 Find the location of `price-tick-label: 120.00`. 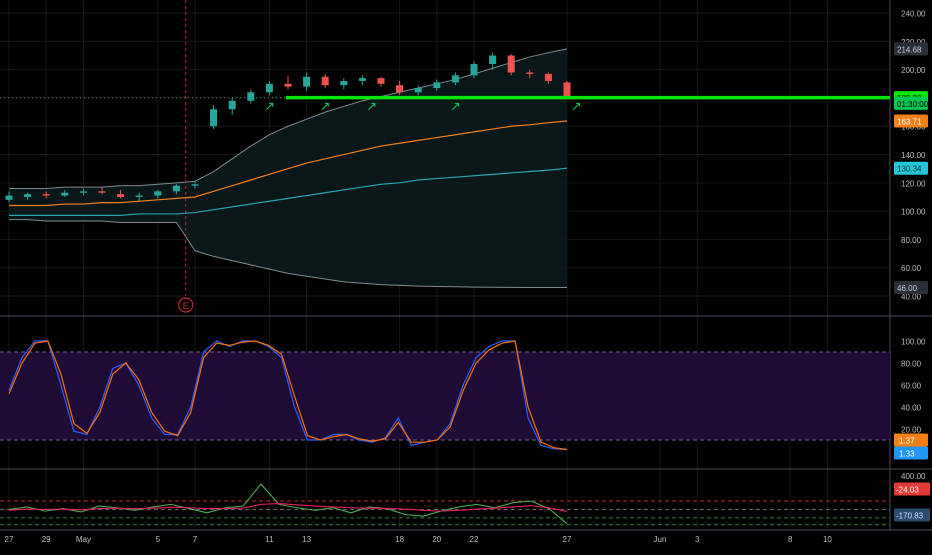

price-tick-label: 120.00 is located at coordinates (913, 183).